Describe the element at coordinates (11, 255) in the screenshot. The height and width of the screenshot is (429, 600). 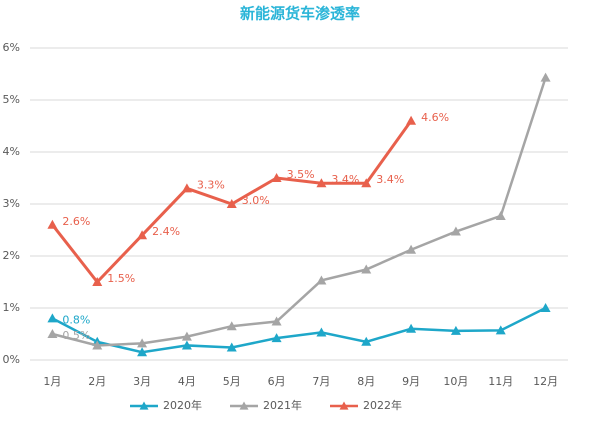
I see `y-tick-label: 2%` at that location.